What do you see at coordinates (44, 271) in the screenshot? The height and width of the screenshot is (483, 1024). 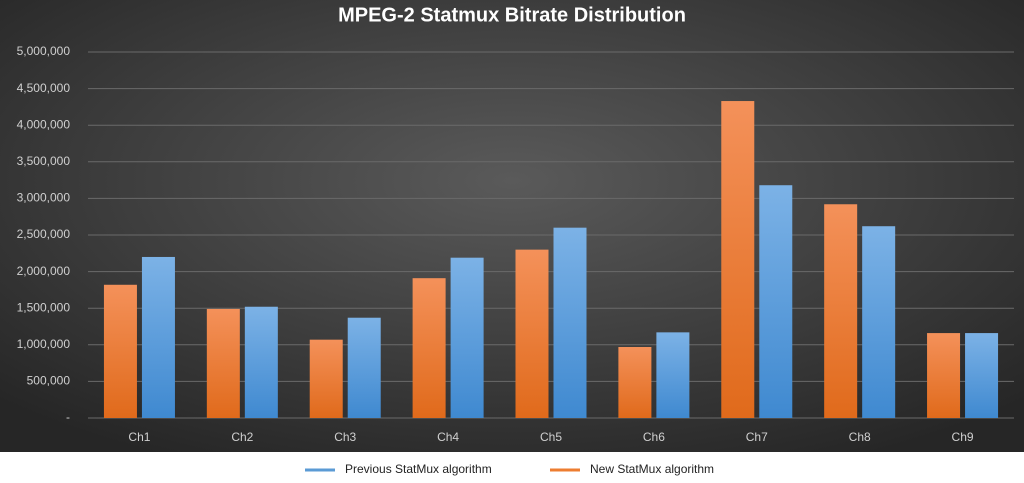 I see `y-tick-label: 2,000,000` at bounding box center [44, 271].